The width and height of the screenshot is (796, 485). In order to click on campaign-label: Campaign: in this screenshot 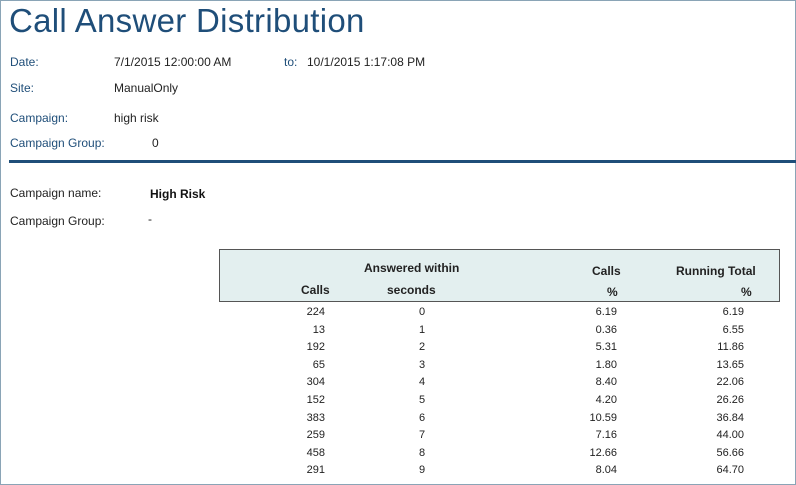, I will do `click(39, 118)`.